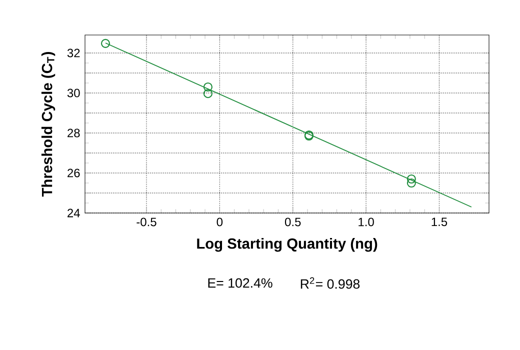  Describe the element at coordinates (74, 213) in the screenshot. I see `y-tick-label: 24` at that location.